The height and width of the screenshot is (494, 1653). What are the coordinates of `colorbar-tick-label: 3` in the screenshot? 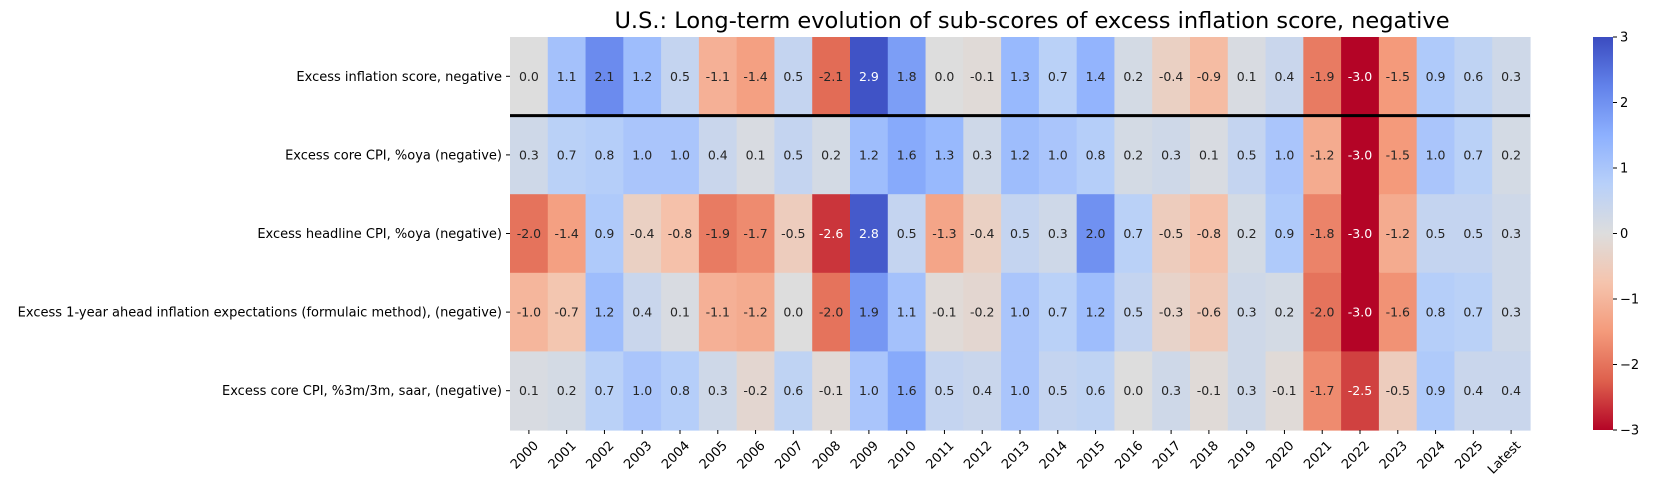 It's located at (1624, 38).